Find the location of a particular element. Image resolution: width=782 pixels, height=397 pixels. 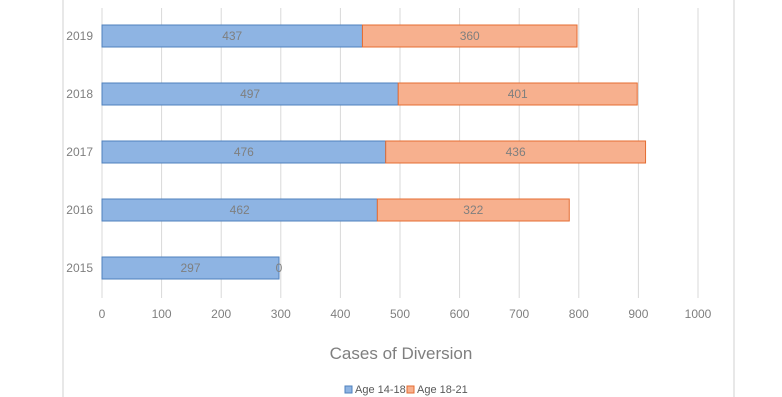

legend: Age 14-18 Age 18-21 is located at coordinates (406, 390).